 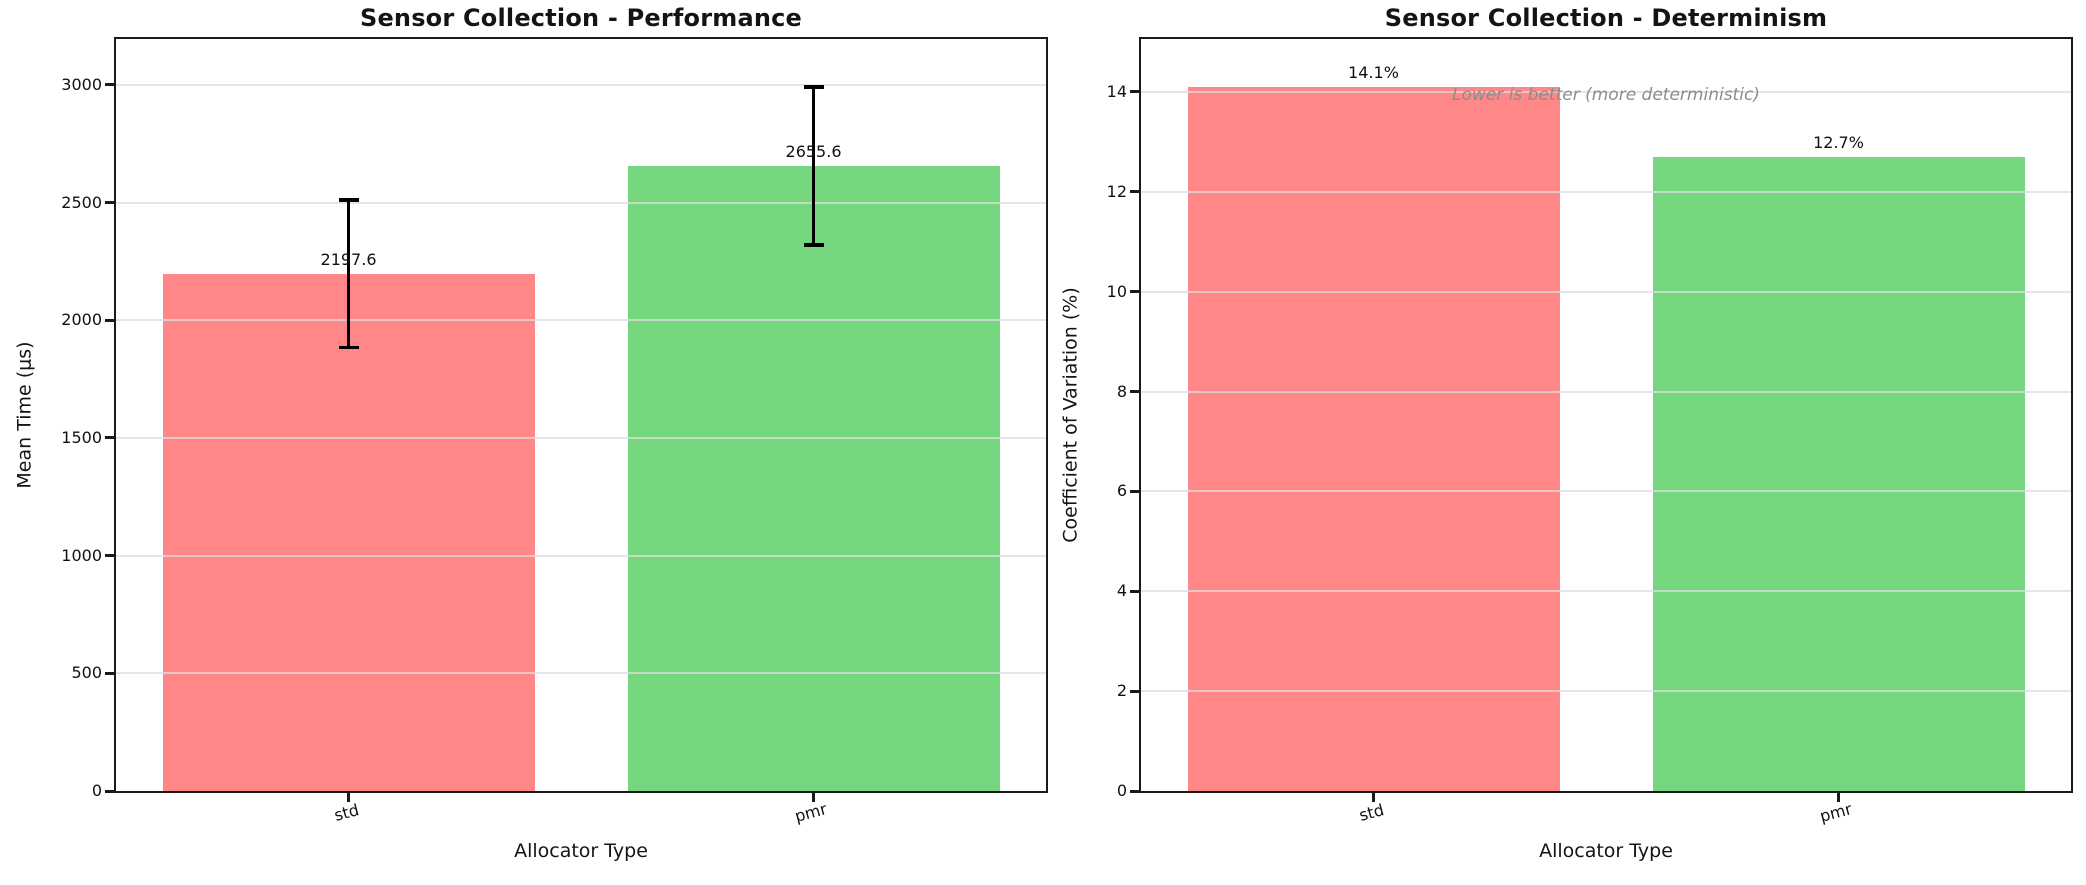 I want to click on y-tick-label: 1500, so click(x=81, y=437).